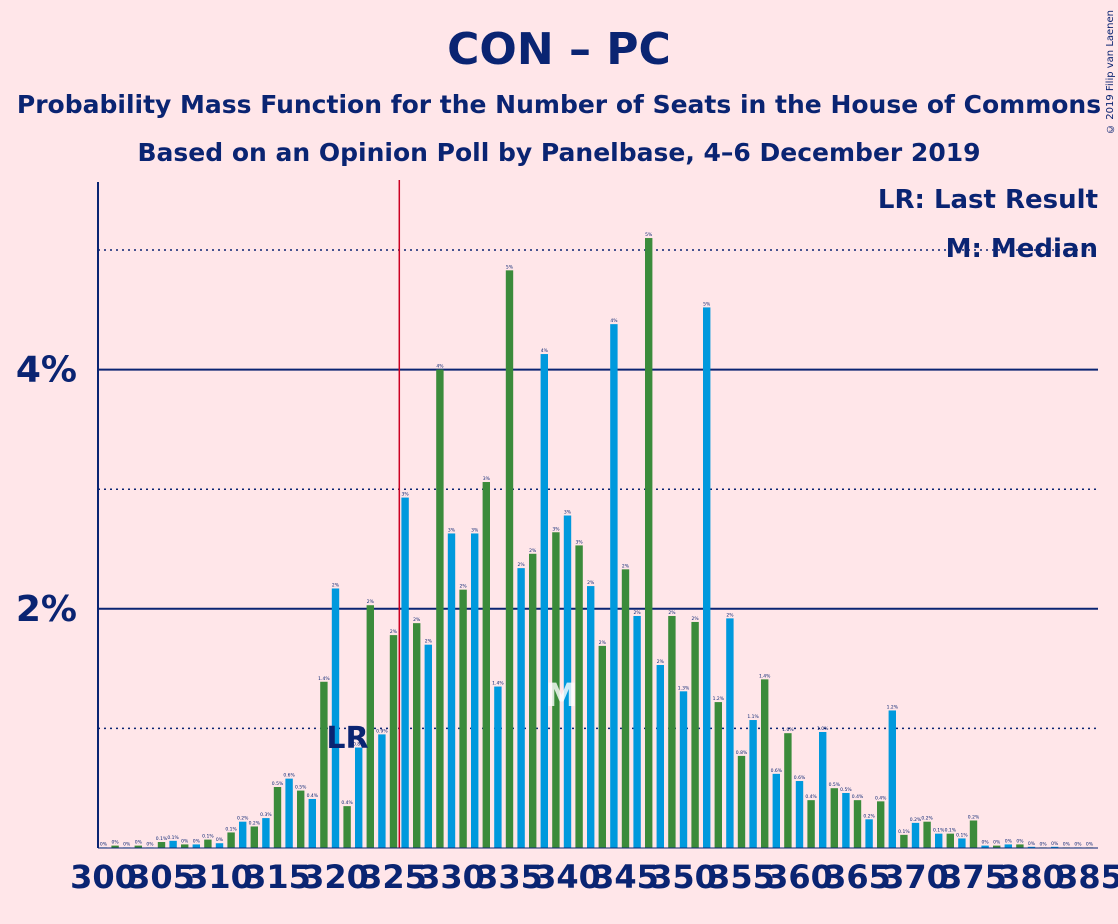 The image size is (1118, 924). I want to click on data-label: 5%, so click(649, 235).